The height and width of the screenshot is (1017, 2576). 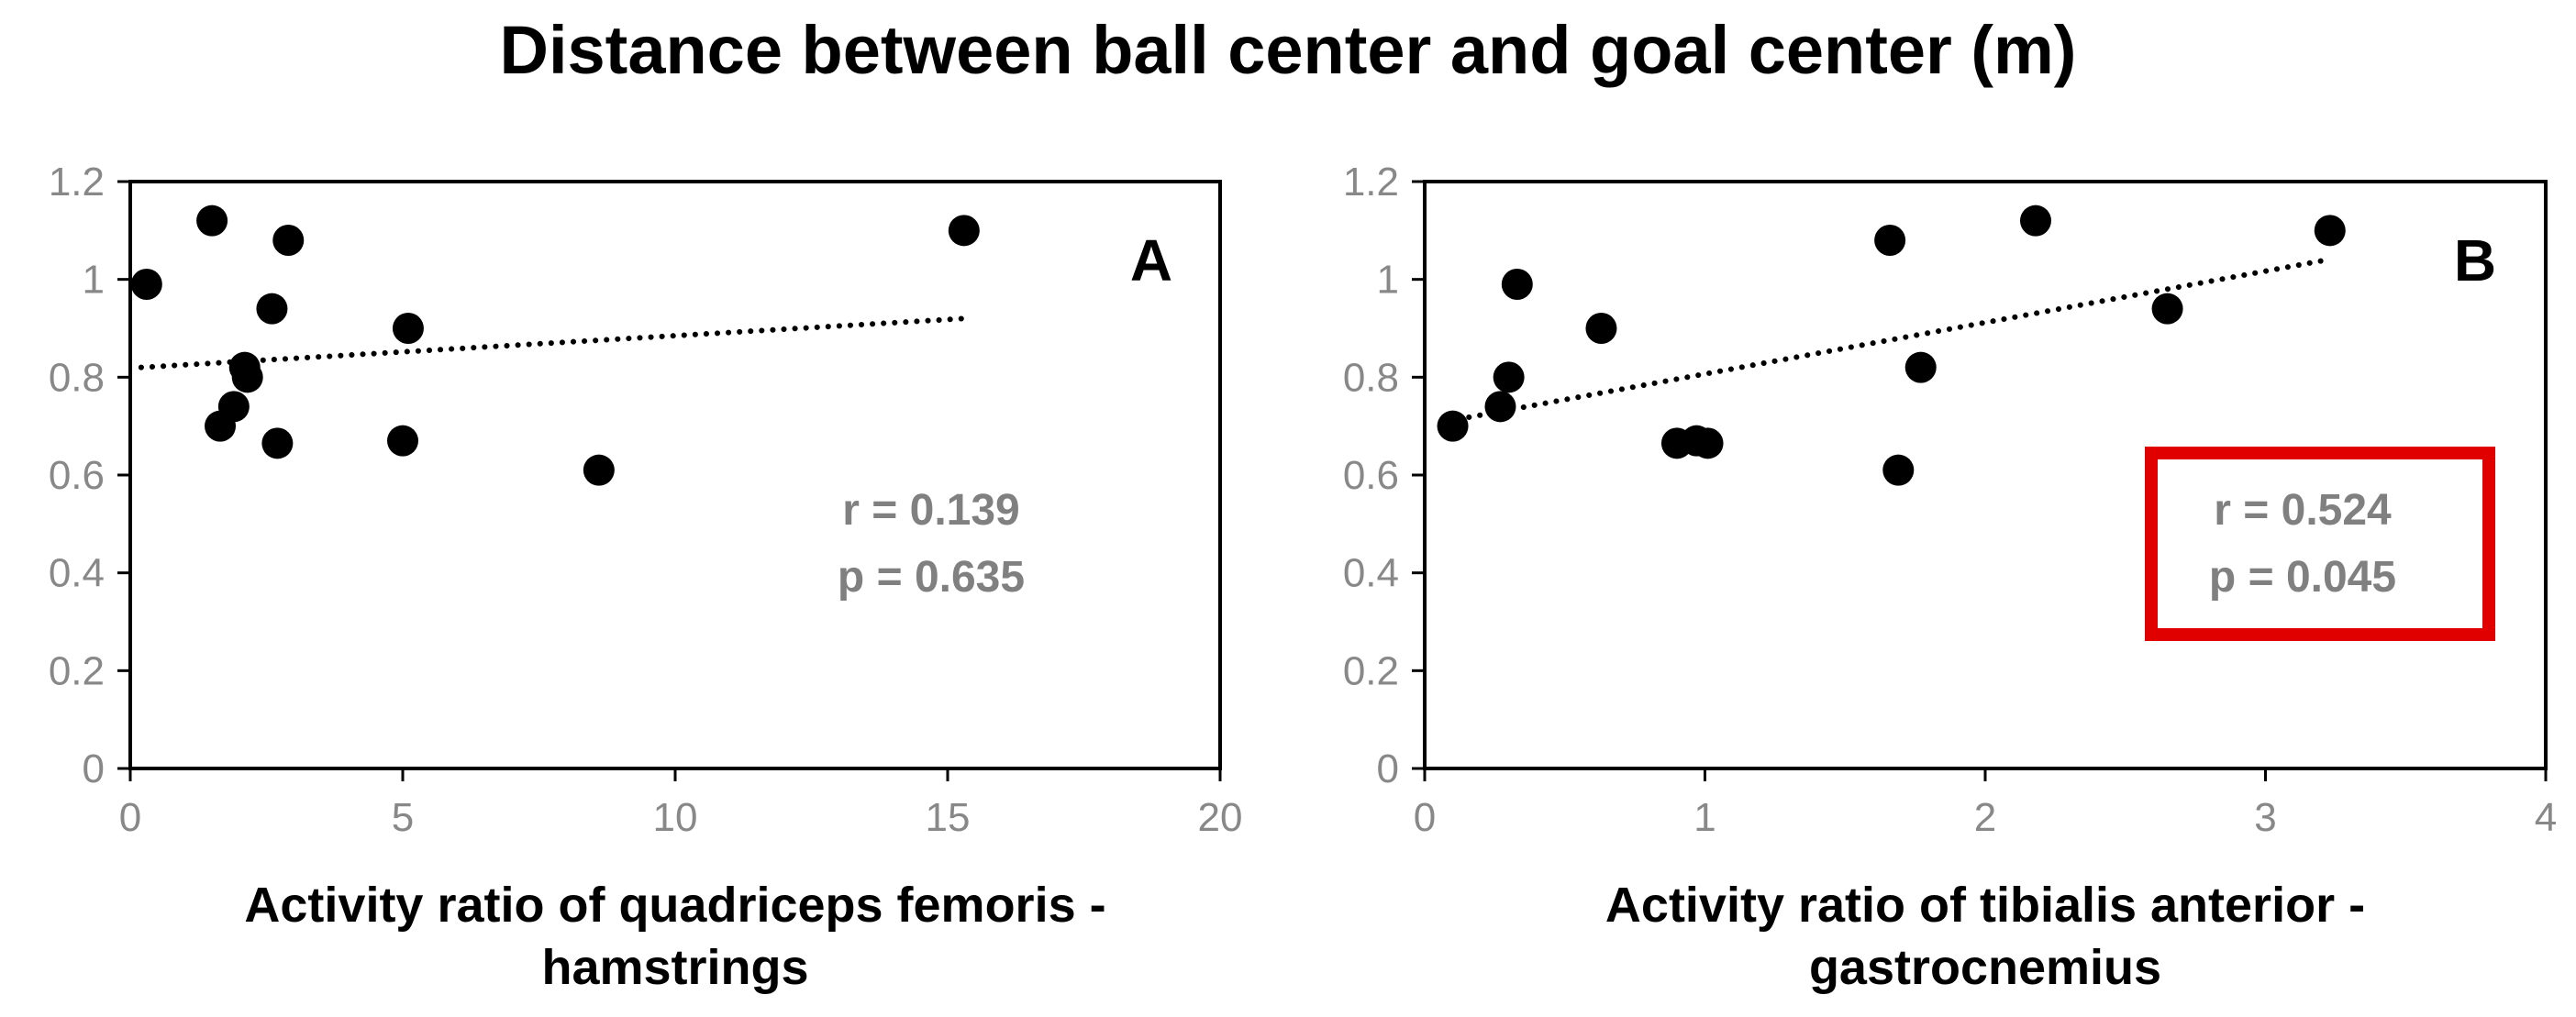 I want to click on x-axis-label-2-line-1: Activity ratio of tibialis anterior -, so click(x=1985, y=906).